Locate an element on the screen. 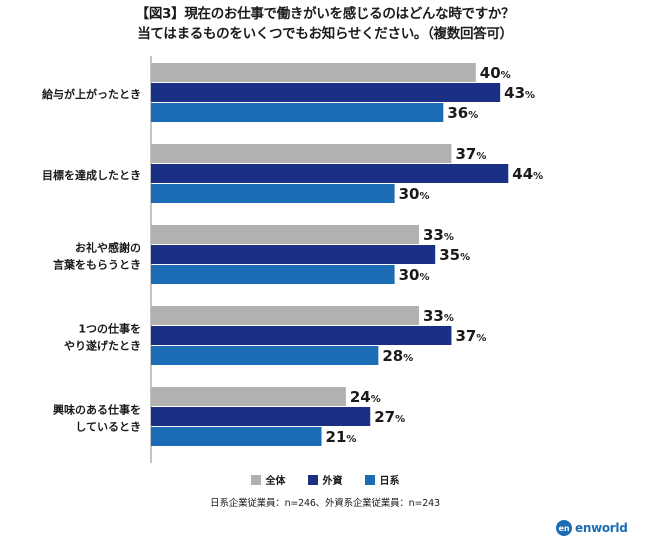  category-label: 興味のある仕事を is located at coordinates (97, 410).